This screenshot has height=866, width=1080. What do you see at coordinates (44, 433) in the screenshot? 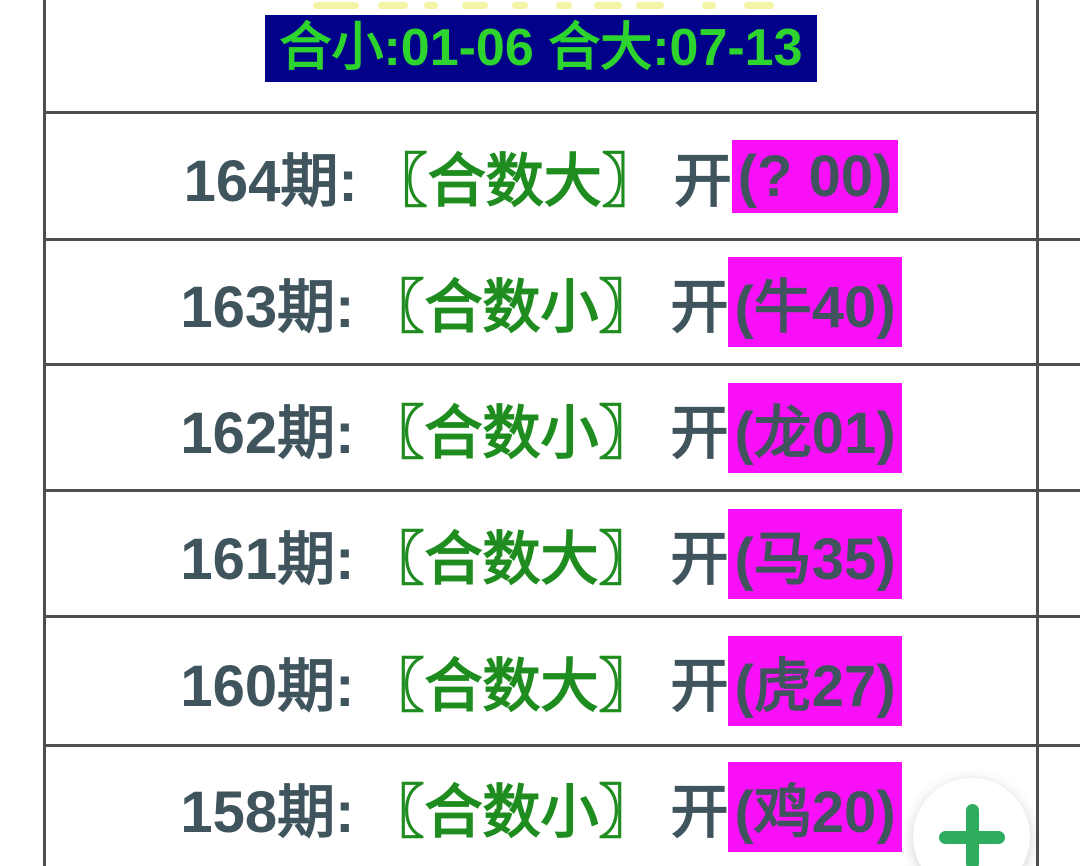
I see `table-left-border` at bounding box center [44, 433].